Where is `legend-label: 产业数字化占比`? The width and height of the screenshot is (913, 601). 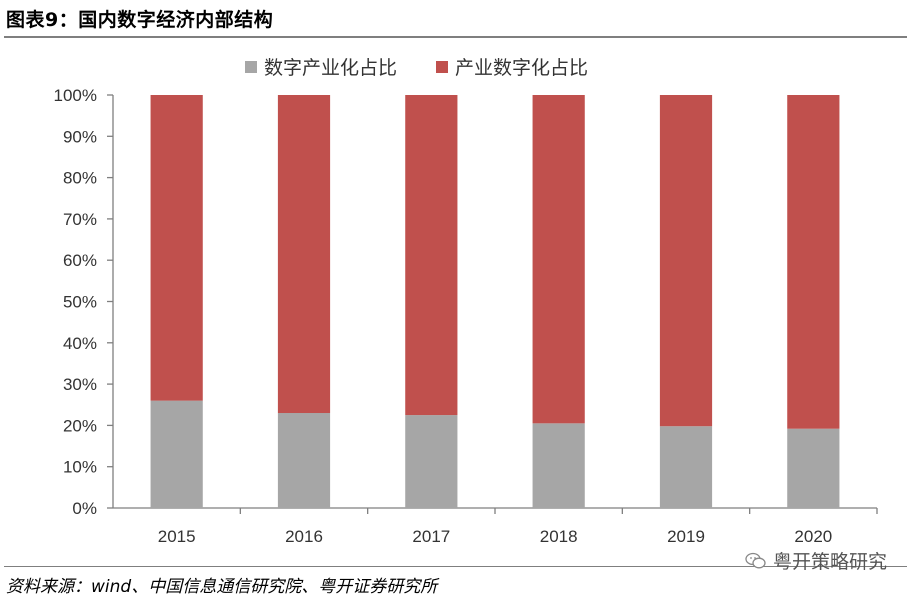
legend-label: 产业数字化占比 is located at coordinates (521, 68).